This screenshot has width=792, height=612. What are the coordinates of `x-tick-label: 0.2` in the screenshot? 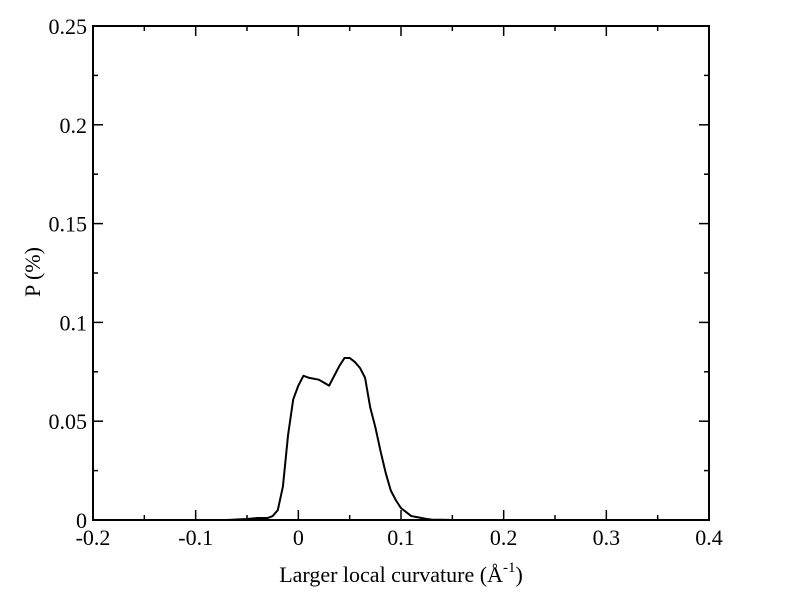 It's located at (504, 537).